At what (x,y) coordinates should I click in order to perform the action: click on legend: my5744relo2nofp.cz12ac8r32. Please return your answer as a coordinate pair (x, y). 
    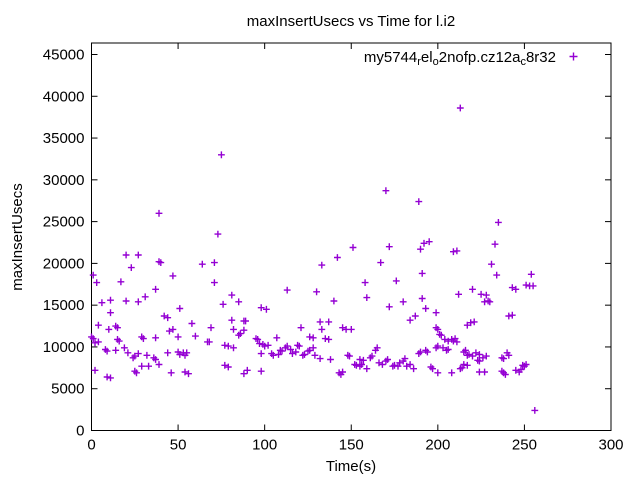
    Looking at the image, I should click on (471, 58).